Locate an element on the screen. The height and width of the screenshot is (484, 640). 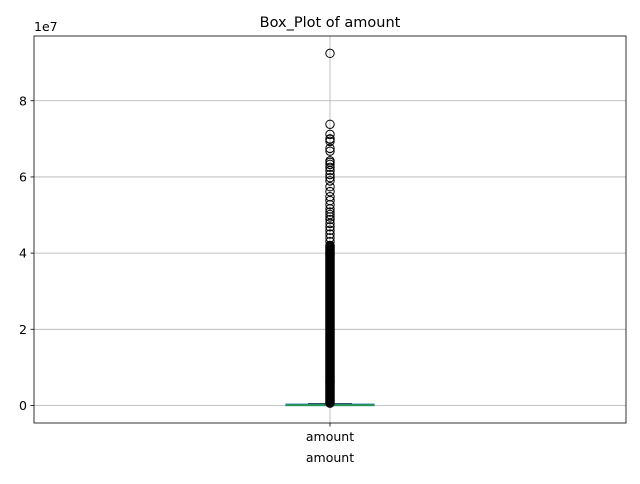
y-tick-label: 4 is located at coordinates (23, 253).